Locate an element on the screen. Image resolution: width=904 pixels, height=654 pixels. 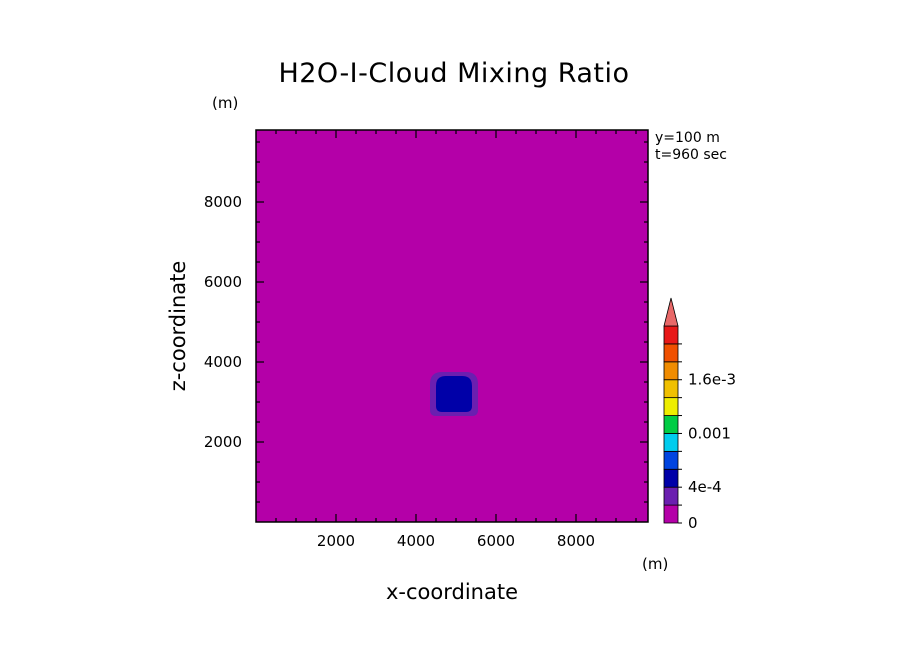
chart-title: H2O-I-Cloud Mixing Ratio is located at coordinates (454, 73).